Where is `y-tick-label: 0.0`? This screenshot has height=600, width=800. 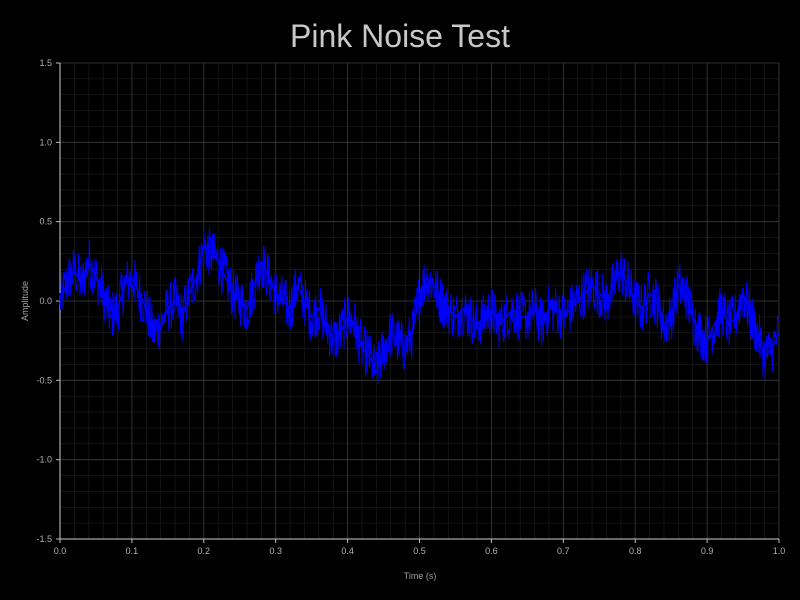
y-tick-label: 0.0 is located at coordinates (45, 301).